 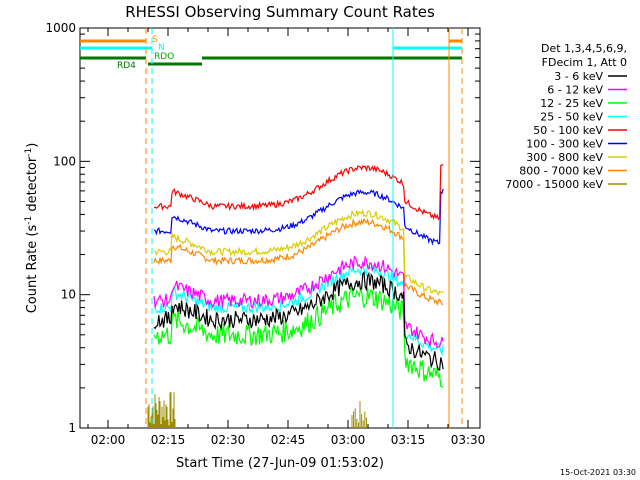 What do you see at coordinates (280, 12) in the screenshot?
I see `chart-title: RHESSI Observing Summary Count Rates` at bounding box center [280, 12].